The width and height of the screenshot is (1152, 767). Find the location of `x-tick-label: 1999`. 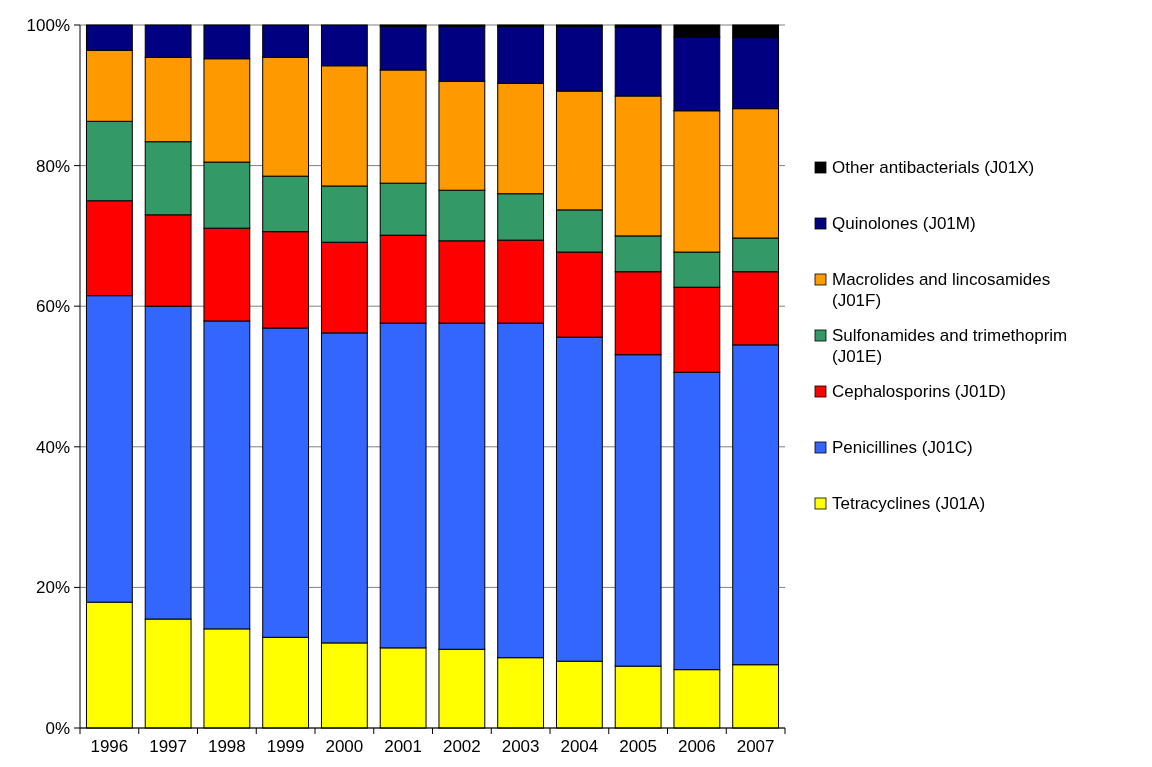

x-tick-label: 1999 is located at coordinates (285, 746).